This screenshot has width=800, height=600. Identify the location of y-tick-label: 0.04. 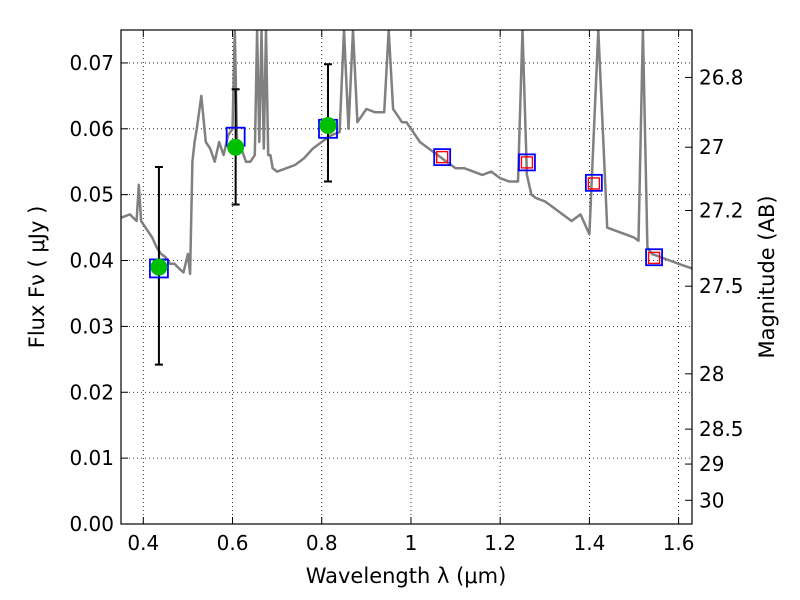
(91, 261).